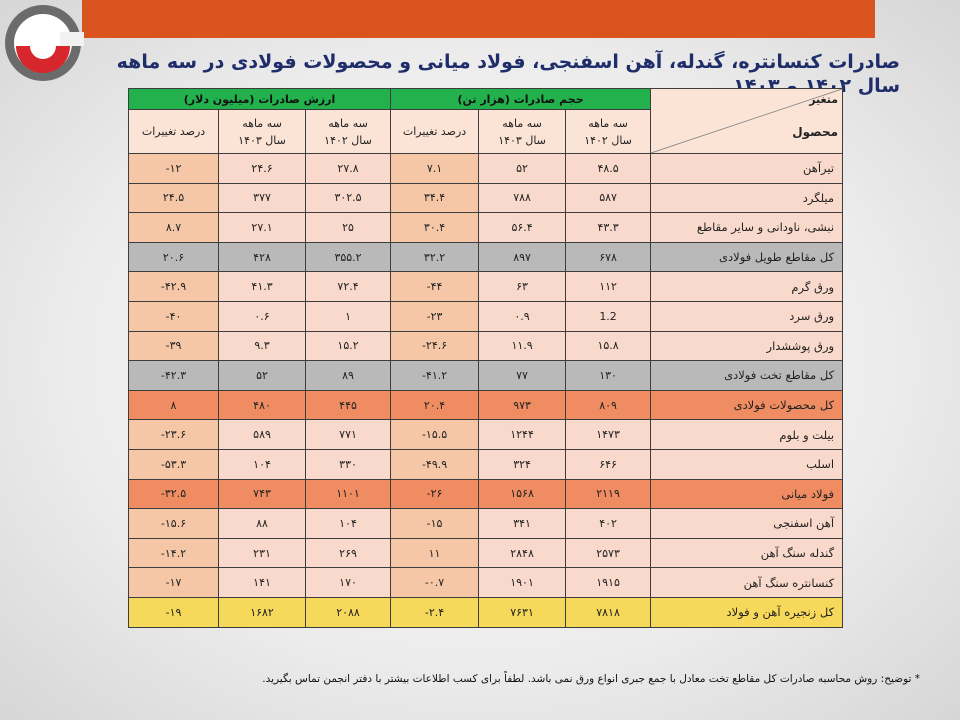 The width and height of the screenshot is (960, 720). Describe the element at coordinates (435, 316) in the screenshot. I see `volume-change-cell: -۲۳` at that location.